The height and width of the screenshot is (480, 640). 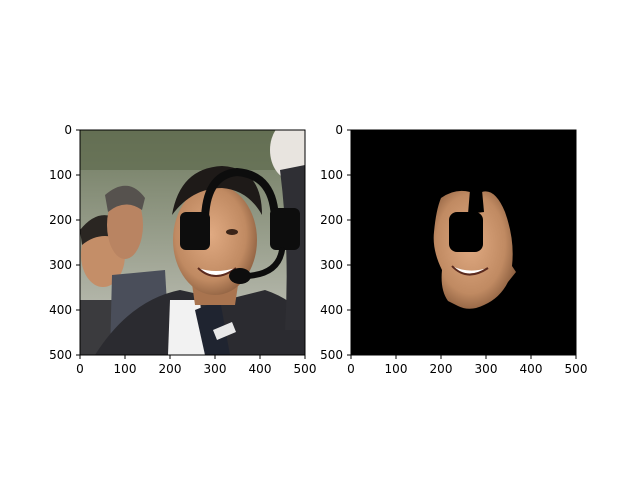 I want to click on left-xtick-label: 100, so click(x=125, y=369).